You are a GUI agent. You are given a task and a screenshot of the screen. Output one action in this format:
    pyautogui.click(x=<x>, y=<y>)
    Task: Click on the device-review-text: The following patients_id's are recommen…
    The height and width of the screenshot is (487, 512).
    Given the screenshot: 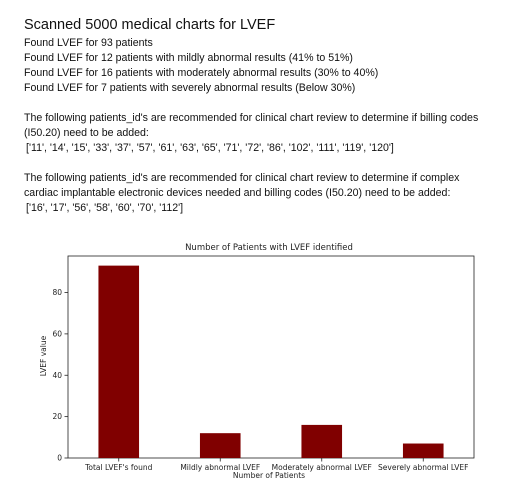 What is the action you would take?
    pyautogui.click(x=242, y=185)
    